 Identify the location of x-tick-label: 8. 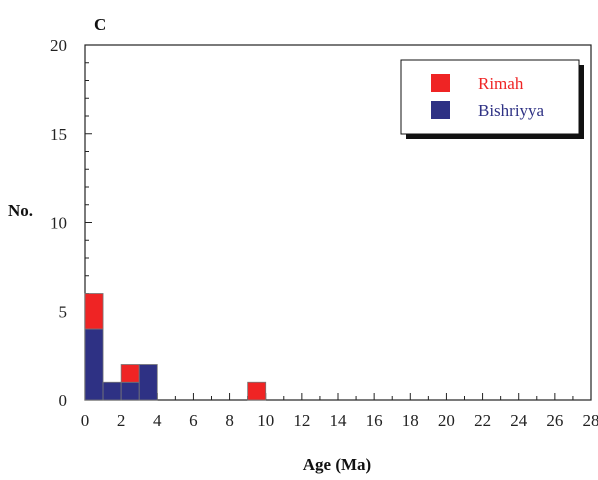
(229, 420).